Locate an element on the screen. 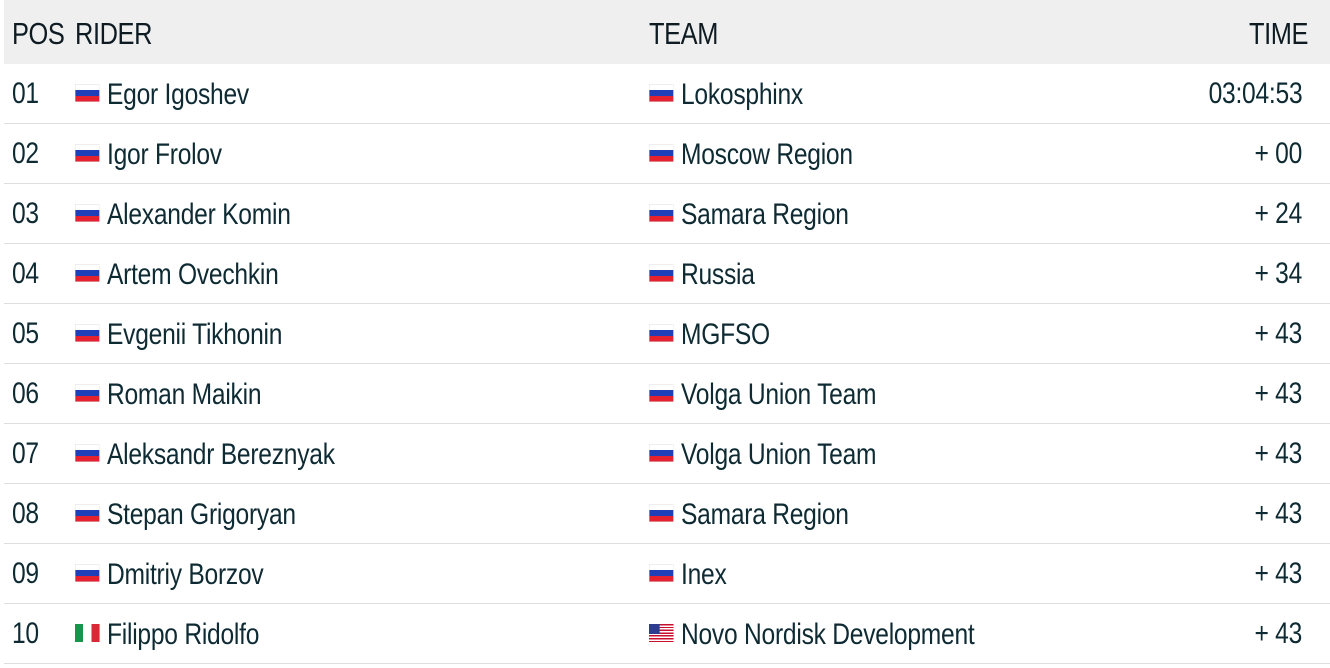  table-header: POS RIDER TEAM TIME is located at coordinates (667, 32).